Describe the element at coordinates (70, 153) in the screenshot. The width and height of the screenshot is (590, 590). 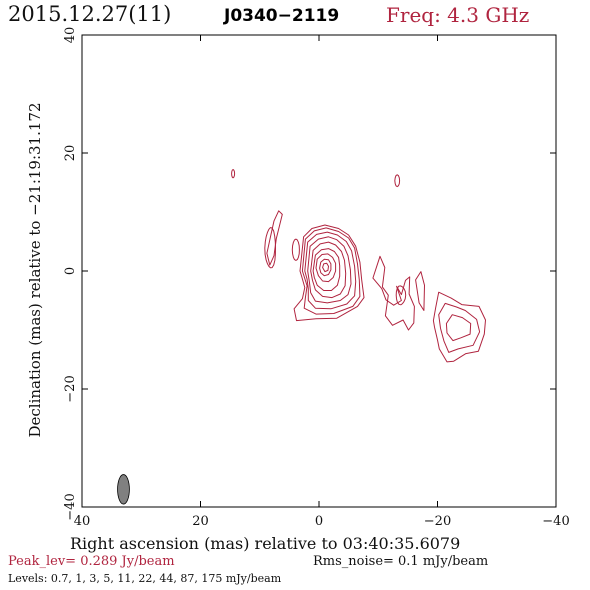
I see `y-tick-label: 20` at that location.